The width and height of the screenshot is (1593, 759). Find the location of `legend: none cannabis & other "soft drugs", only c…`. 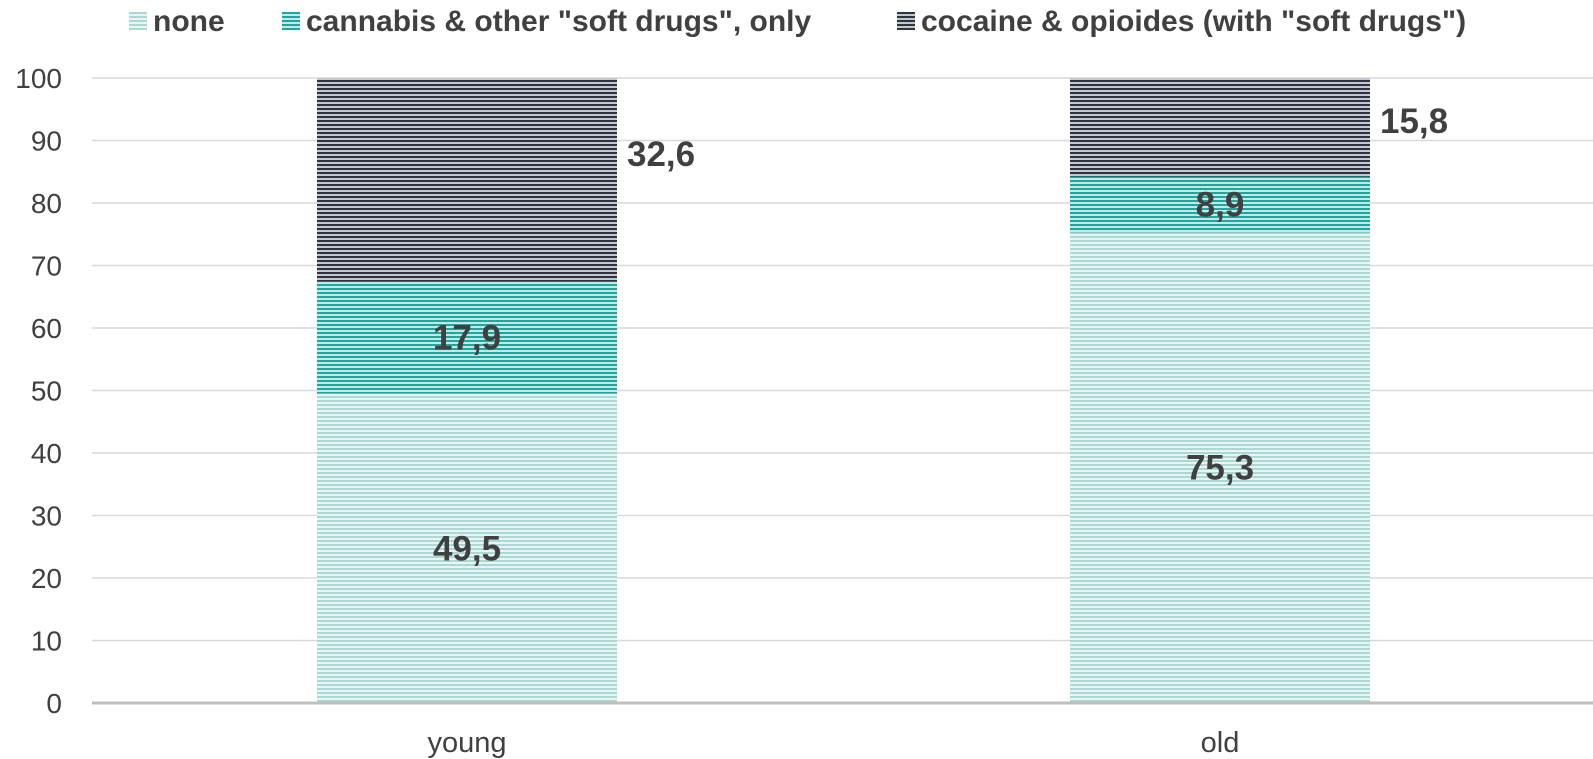

legend: none cannabis & other "soft drugs", only c… is located at coordinates (797, 21).